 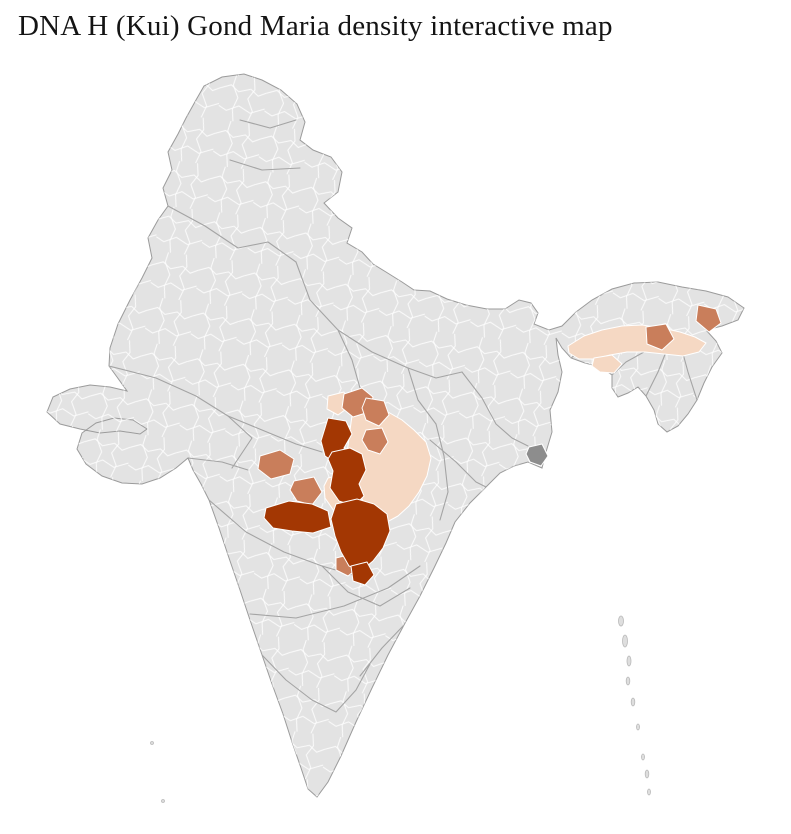 What do you see at coordinates (607, 364) in the screenshot?
I see `district-low-density` at bounding box center [607, 364].